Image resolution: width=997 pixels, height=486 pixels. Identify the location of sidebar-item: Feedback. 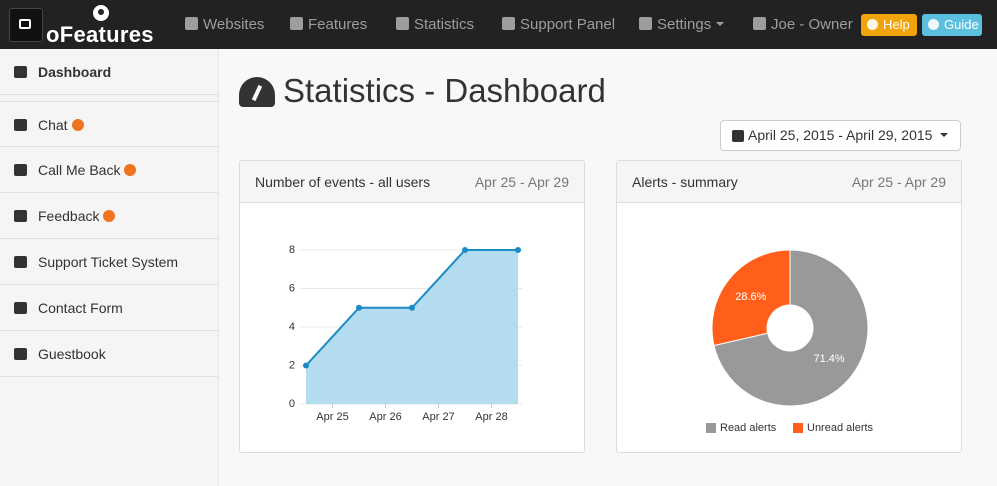
(109, 216).